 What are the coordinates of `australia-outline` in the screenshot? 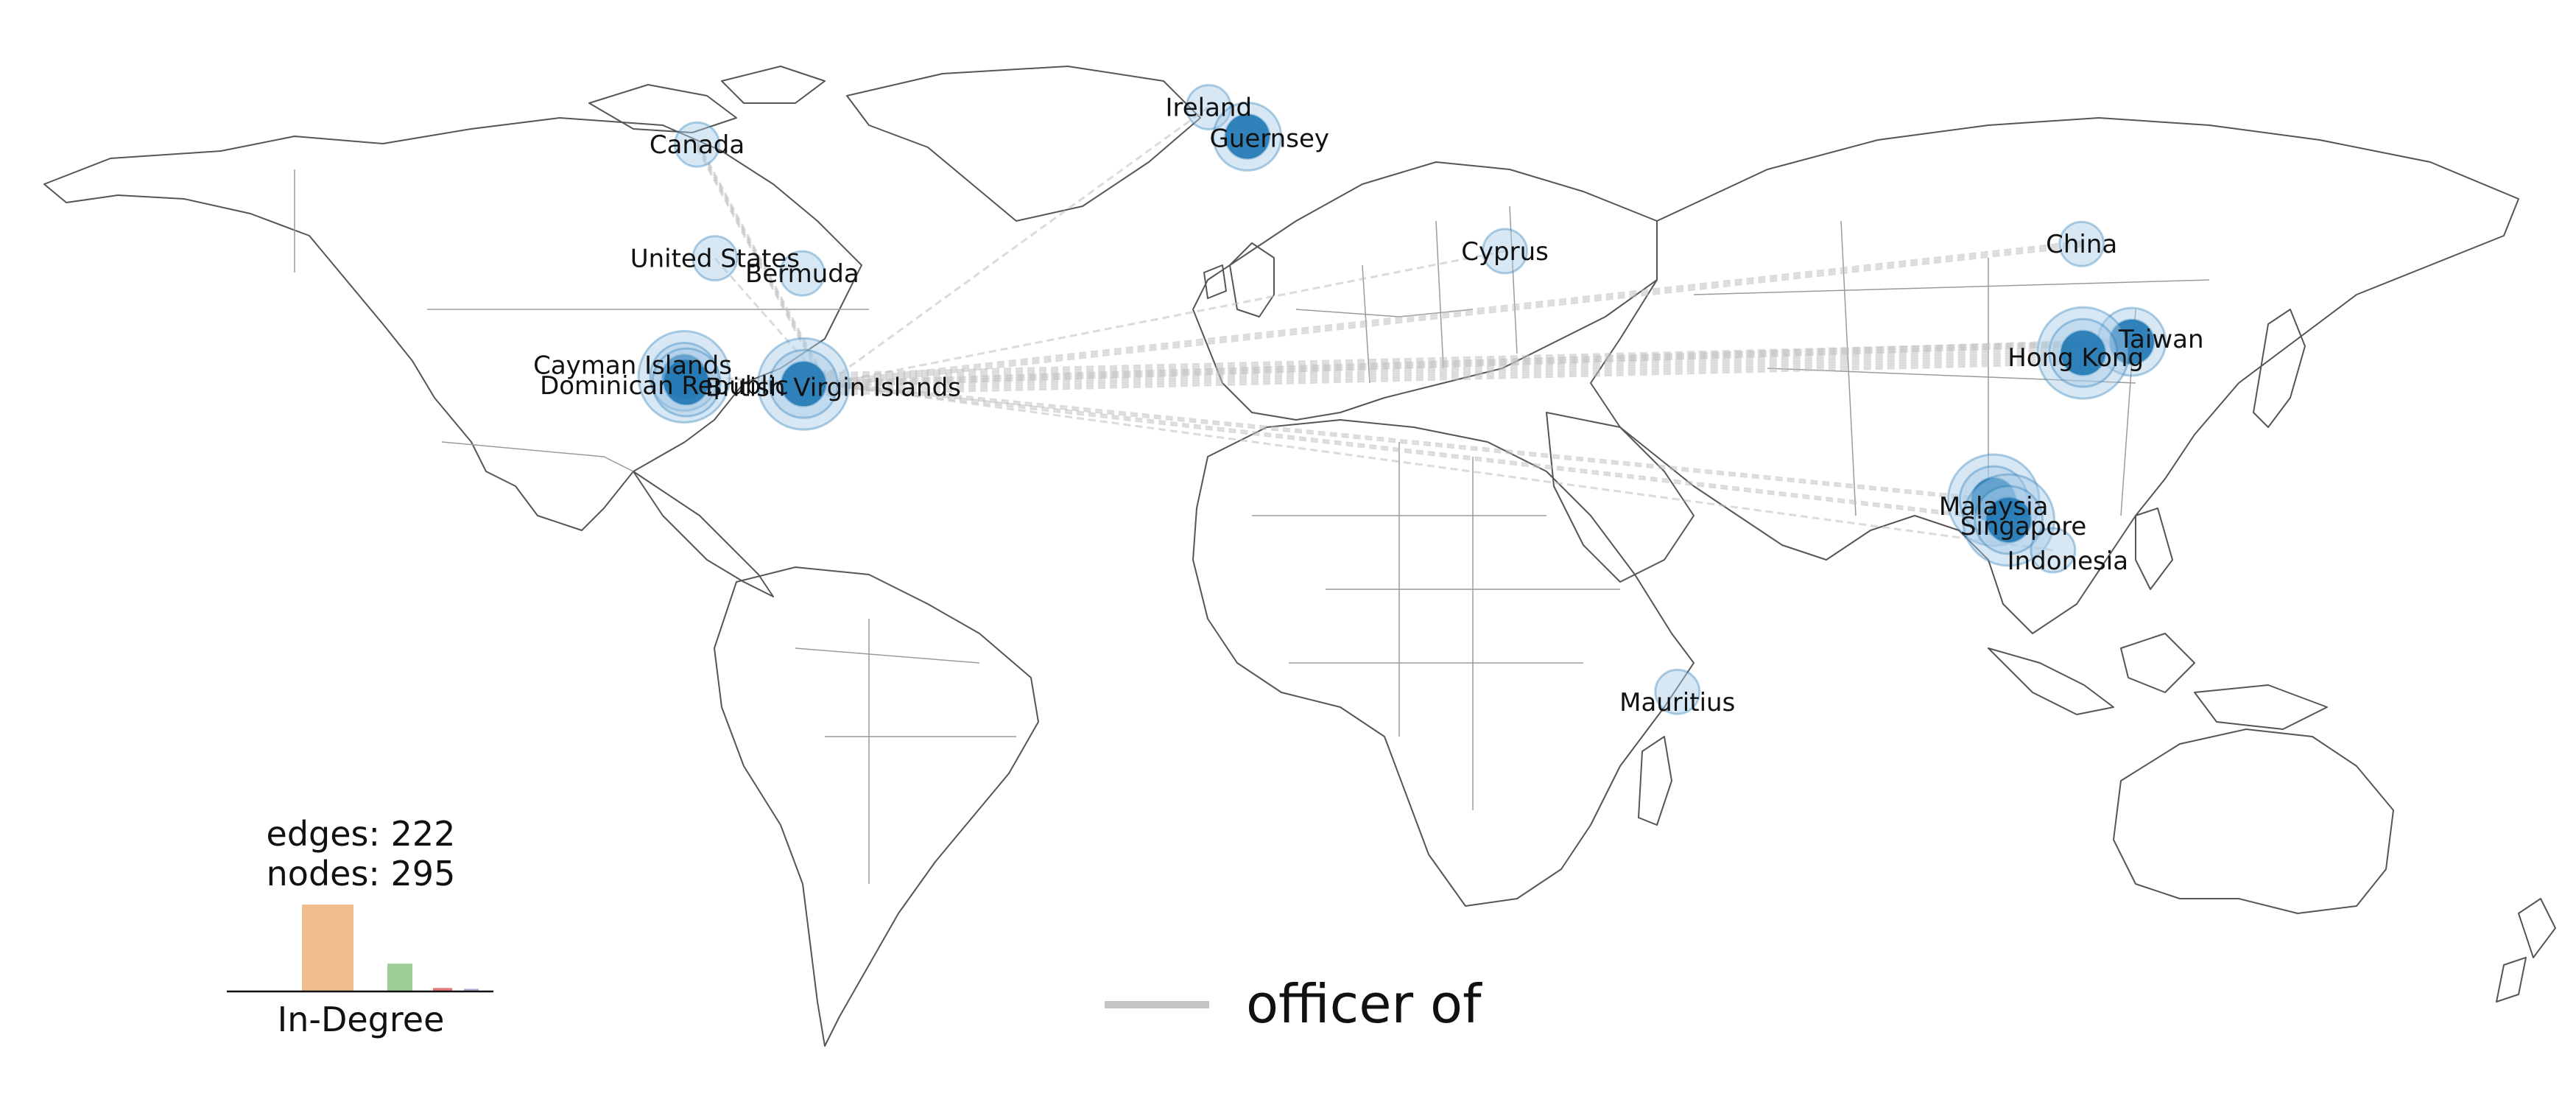 It's located at (2253, 821).